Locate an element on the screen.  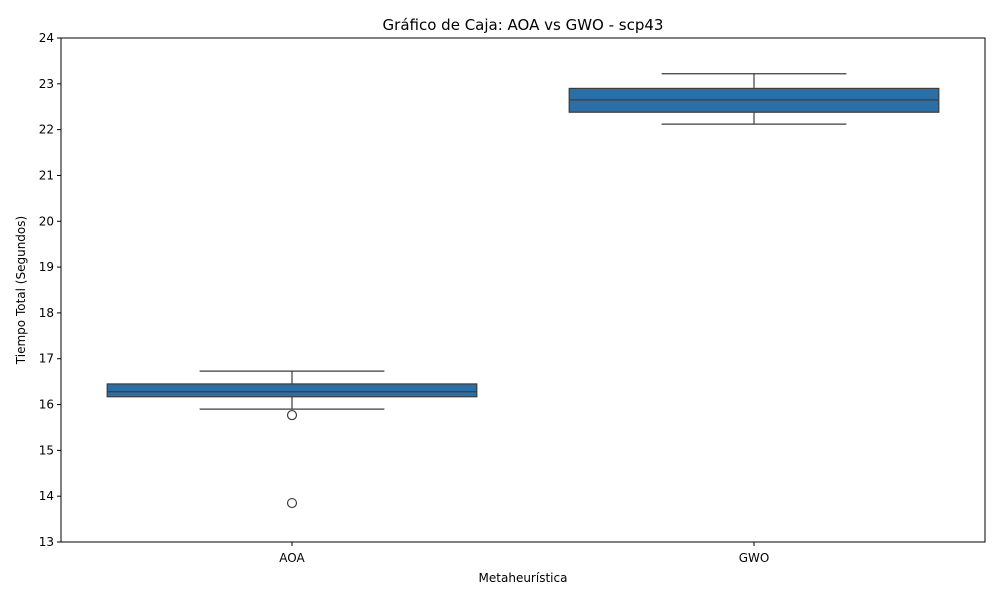
x-axis: AOA GWO is located at coordinates (524, 553).